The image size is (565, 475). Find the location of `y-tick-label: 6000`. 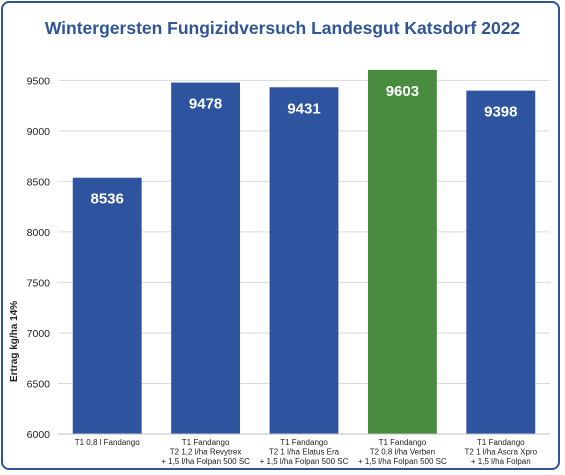

y-tick-label: 6000 is located at coordinates (39, 435).